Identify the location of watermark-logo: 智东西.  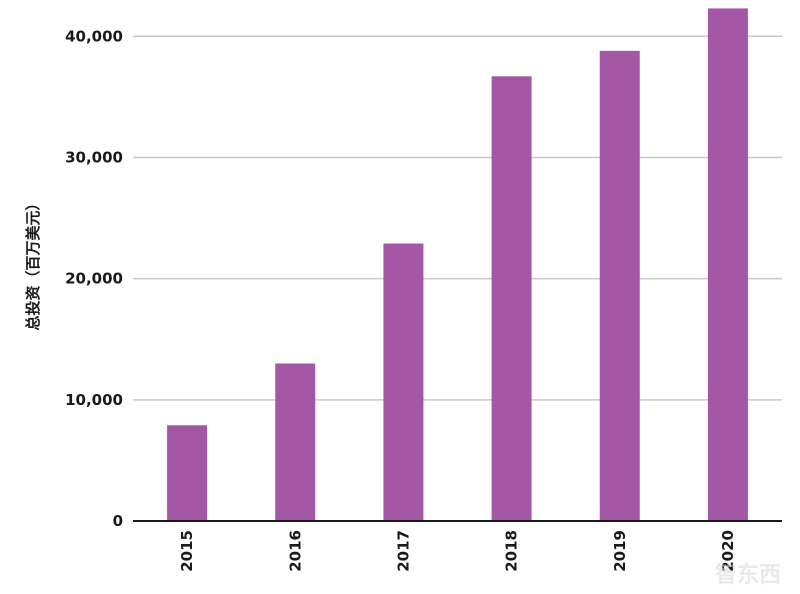
(748, 575).